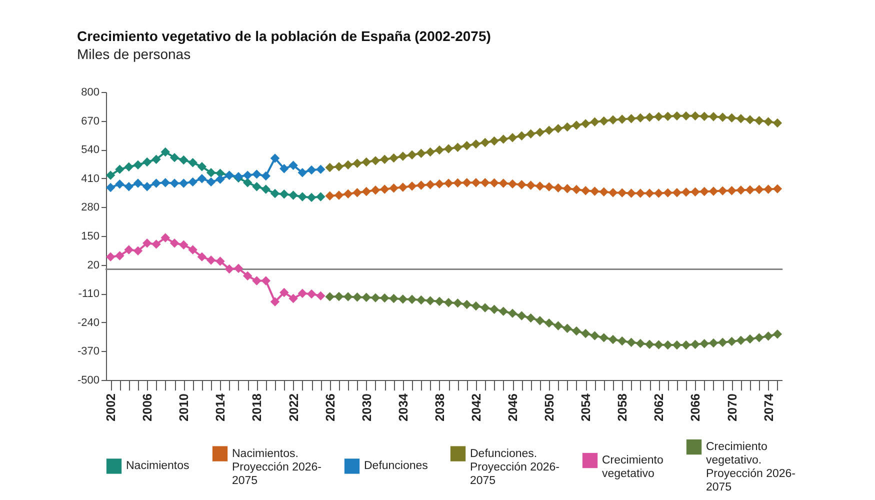  What do you see at coordinates (659, 407) in the screenshot?
I see `x-tick-label: 2062` at bounding box center [659, 407].